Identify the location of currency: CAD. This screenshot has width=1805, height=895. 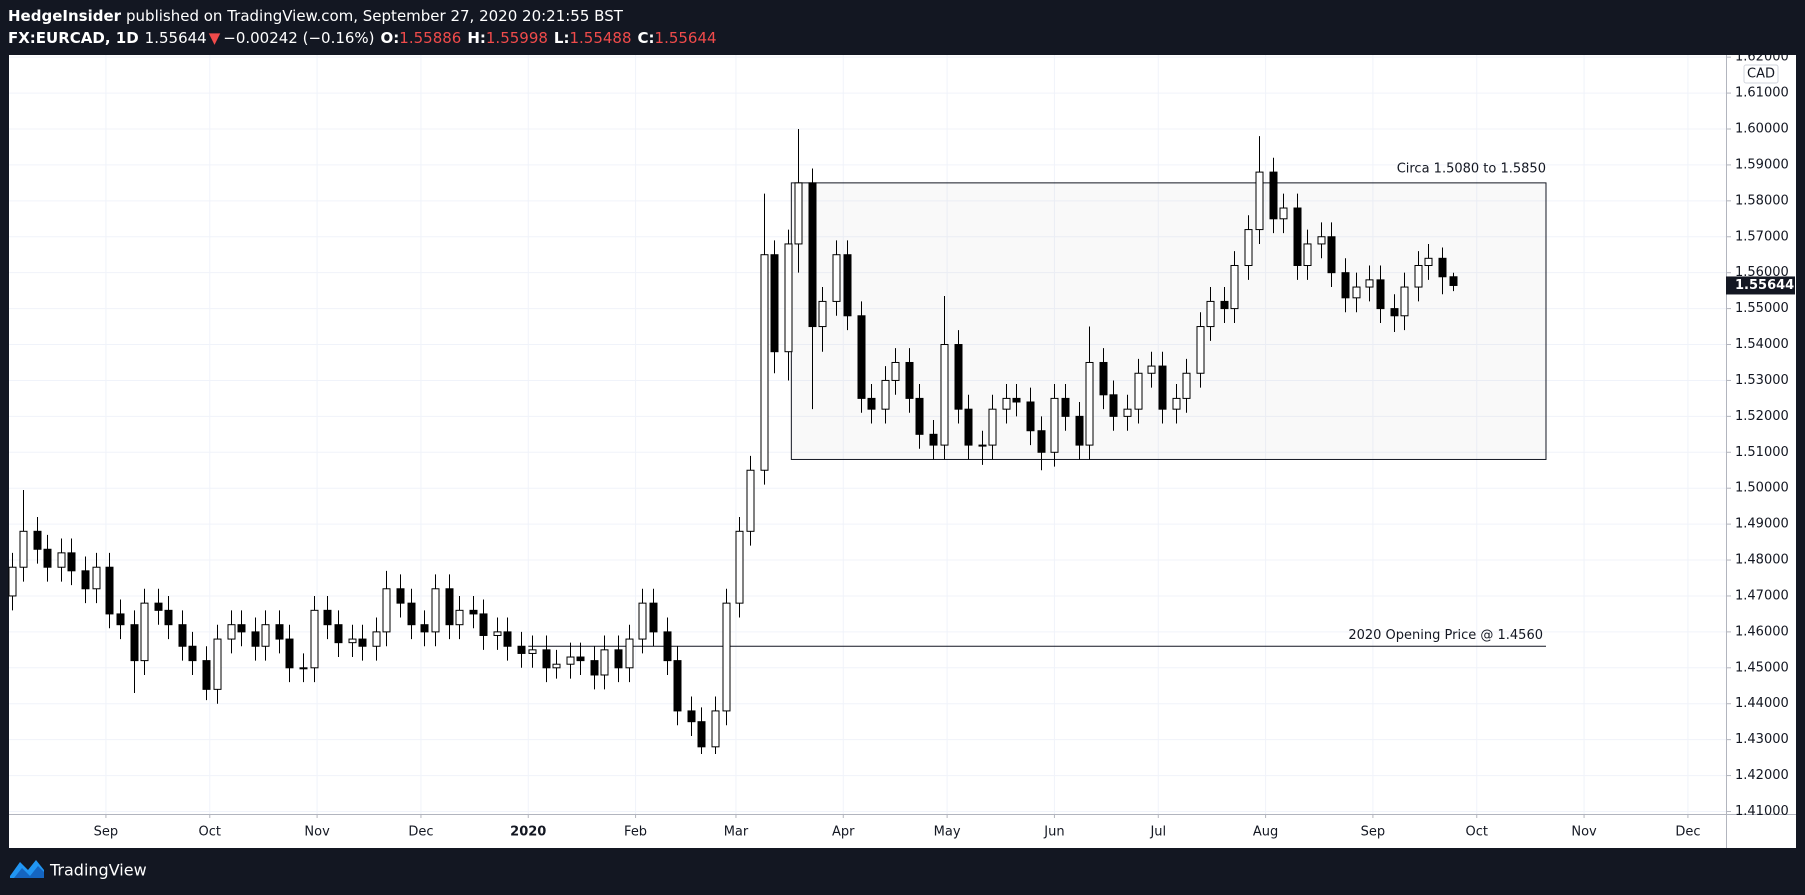
(1761, 74).